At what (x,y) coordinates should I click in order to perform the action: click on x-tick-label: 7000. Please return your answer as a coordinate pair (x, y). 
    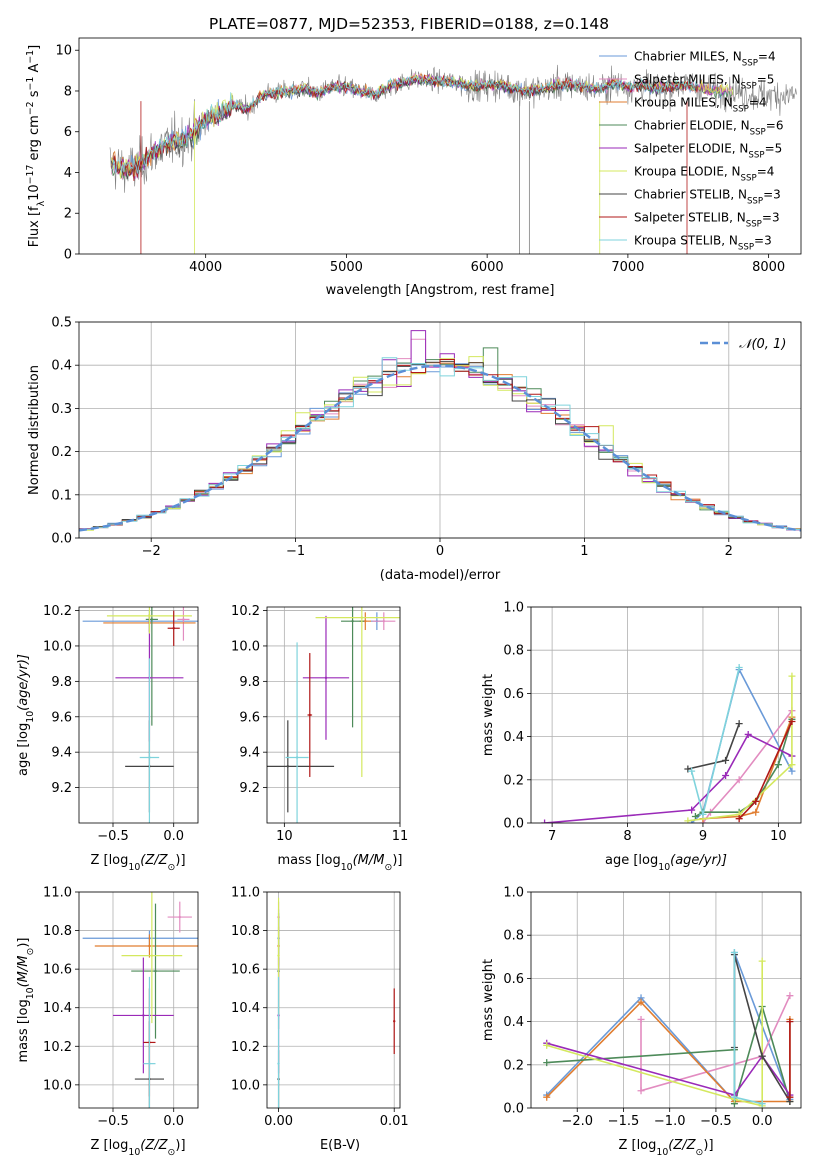
    Looking at the image, I should click on (627, 267).